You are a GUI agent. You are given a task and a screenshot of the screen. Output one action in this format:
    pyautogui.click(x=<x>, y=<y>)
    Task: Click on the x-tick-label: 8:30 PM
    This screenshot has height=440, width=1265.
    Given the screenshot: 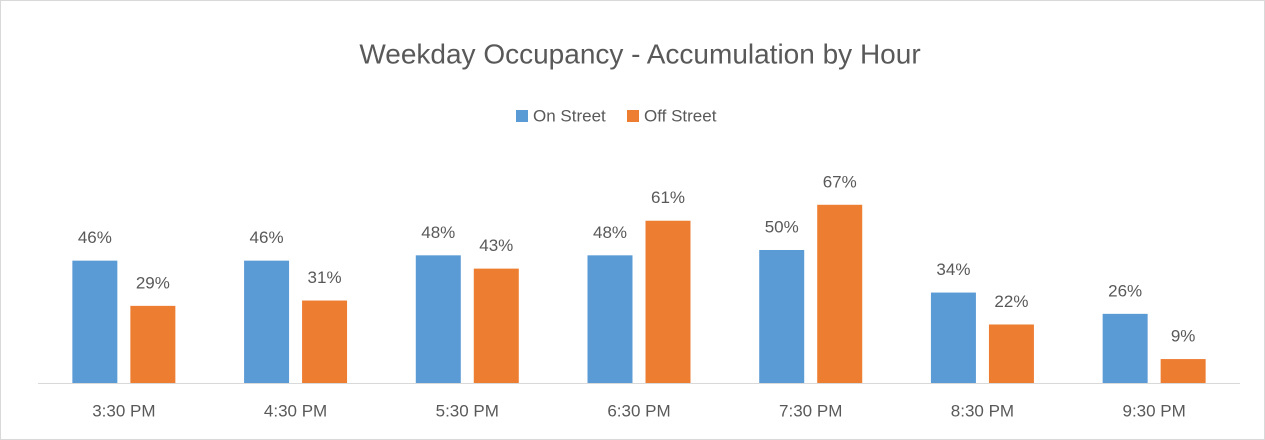 What is the action you would take?
    pyautogui.click(x=982, y=410)
    